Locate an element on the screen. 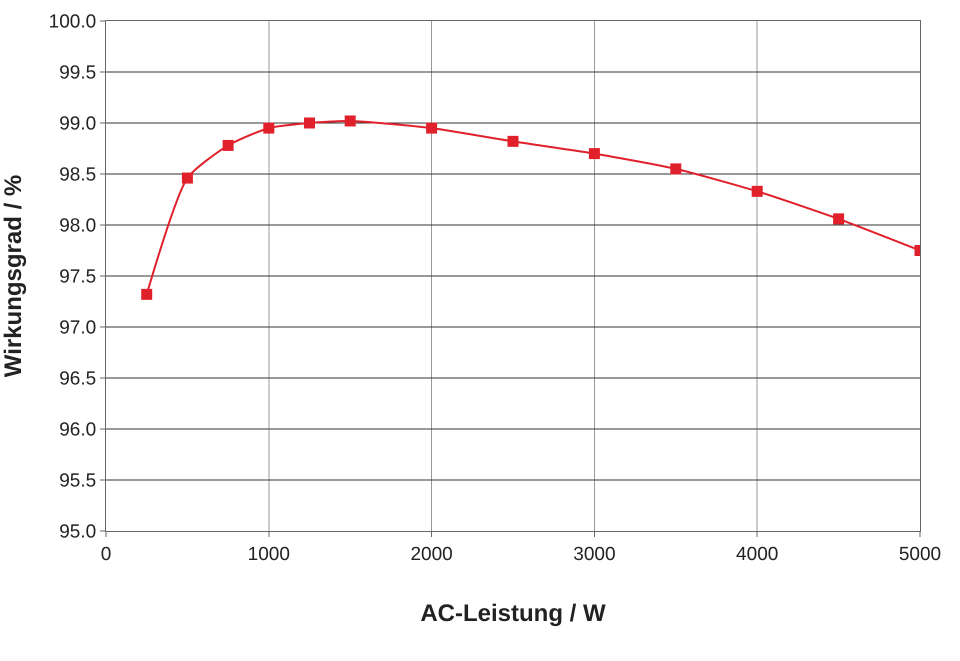 This screenshot has width=960, height=661. y-tick-label: 98.5 is located at coordinates (77, 175).